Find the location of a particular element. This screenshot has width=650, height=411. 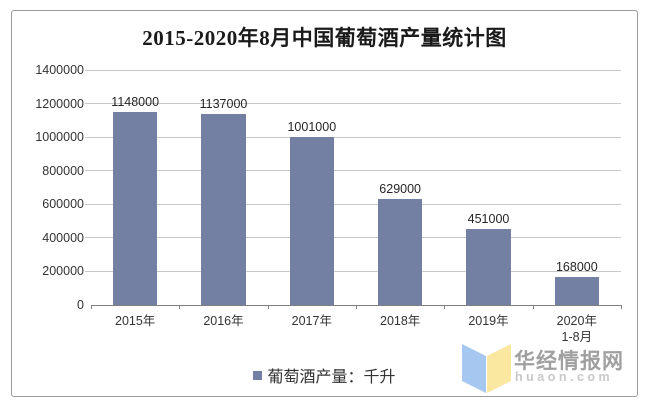

y-tick-label: 1000000 is located at coordinates (59, 137).